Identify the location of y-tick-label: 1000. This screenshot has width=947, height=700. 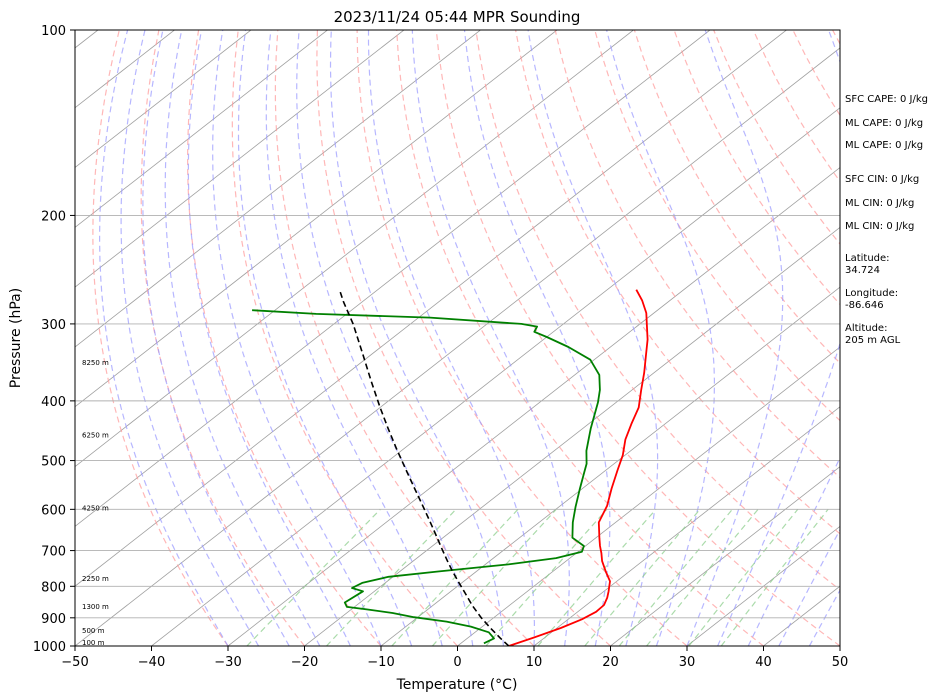
(49, 647).